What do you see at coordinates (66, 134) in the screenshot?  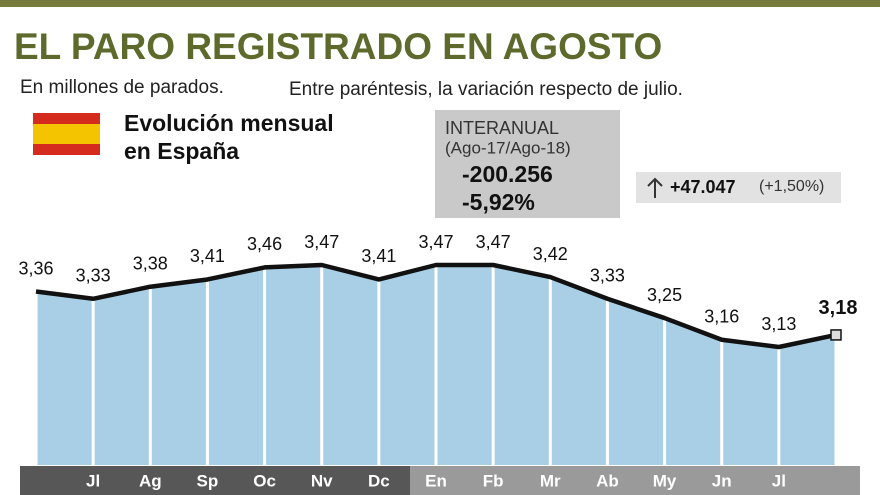 I see `flag` at bounding box center [66, 134].